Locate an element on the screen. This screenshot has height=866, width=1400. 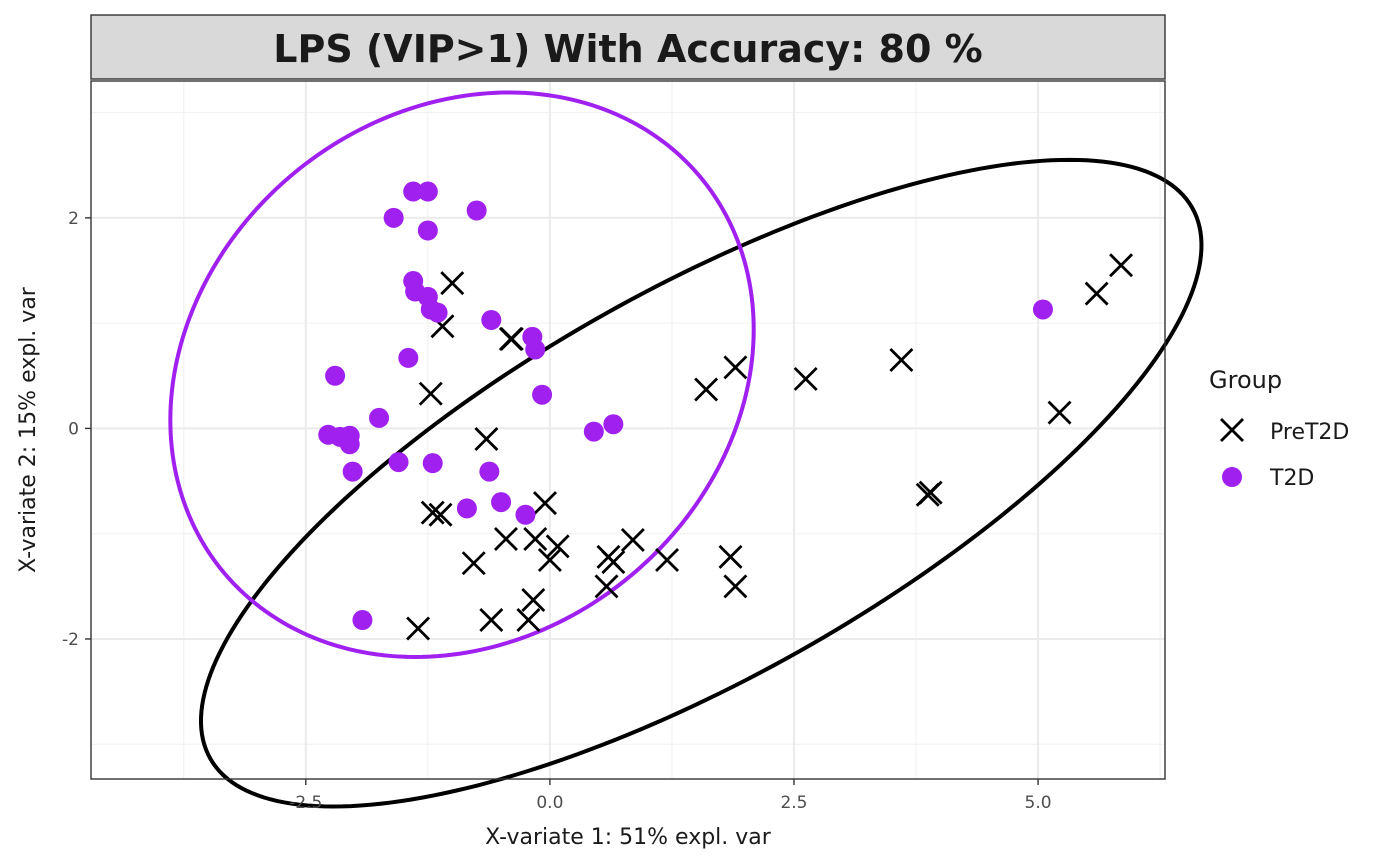
chart-title: LPS (VIP>1) With Accuracy: 80 % is located at coordinates (628, 49).